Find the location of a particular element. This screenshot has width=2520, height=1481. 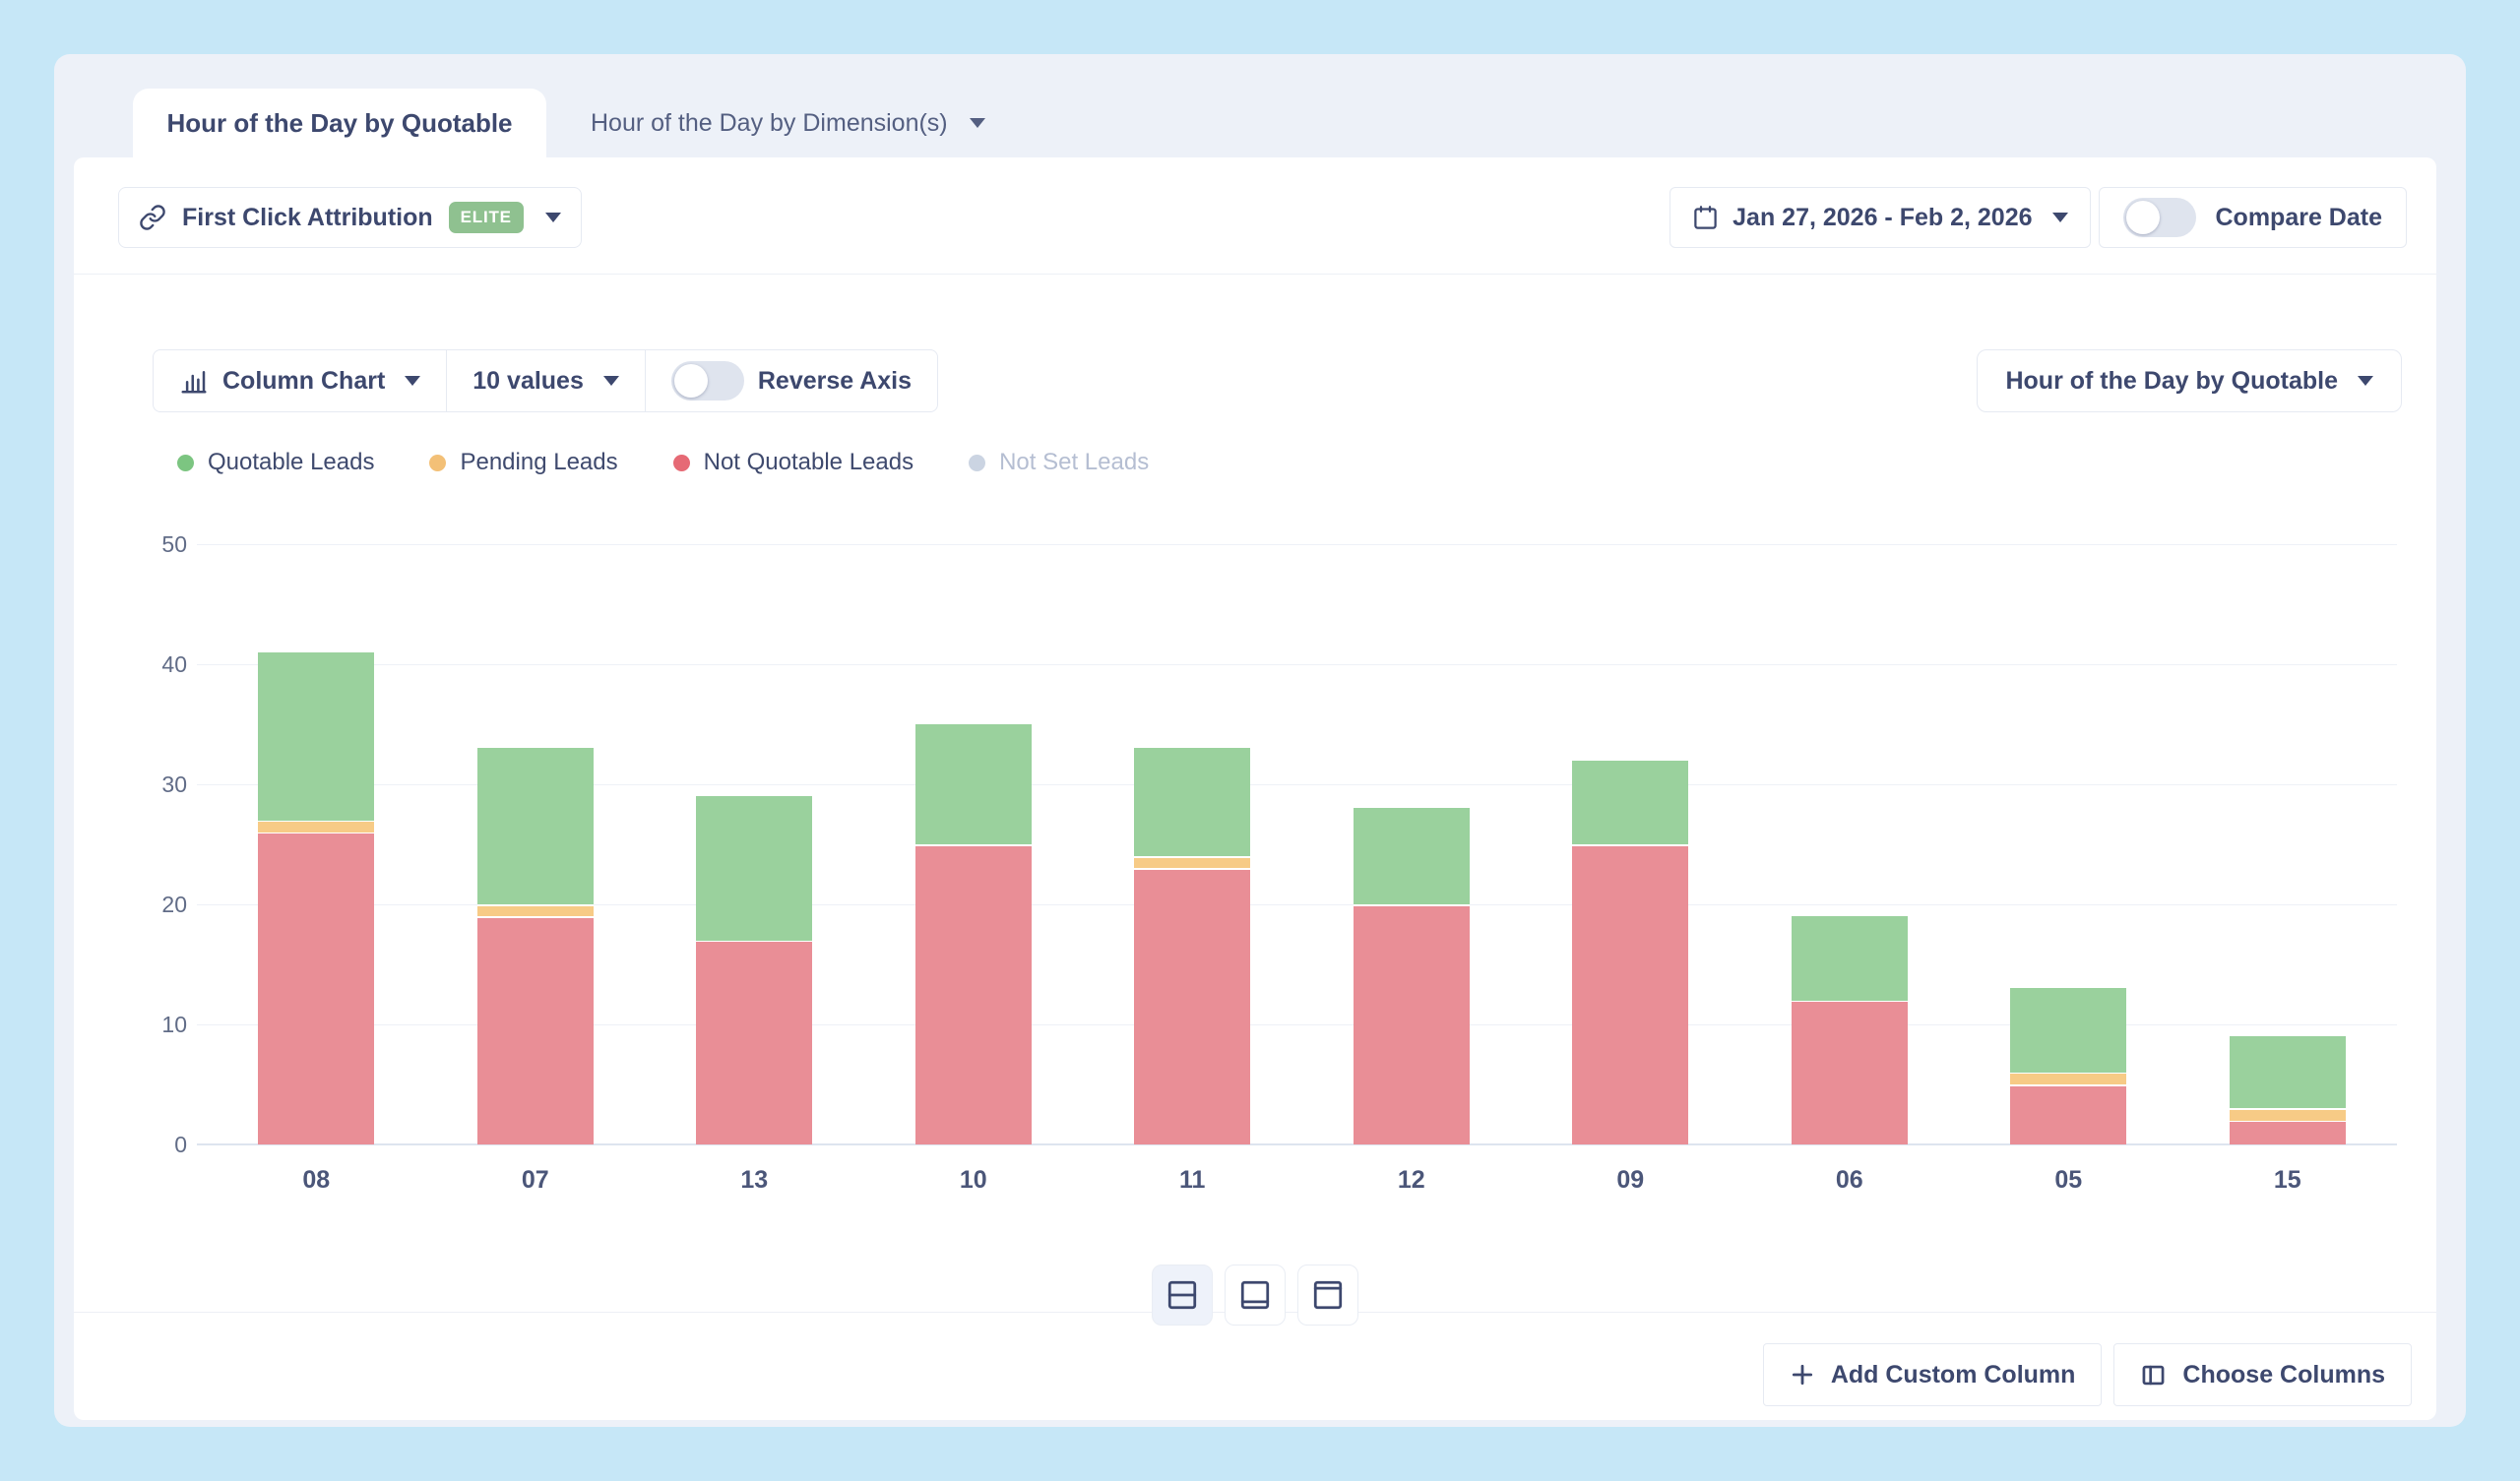

footer-actions: Add Custom Column Choose Columns is located at coordinates (2087, 1374).